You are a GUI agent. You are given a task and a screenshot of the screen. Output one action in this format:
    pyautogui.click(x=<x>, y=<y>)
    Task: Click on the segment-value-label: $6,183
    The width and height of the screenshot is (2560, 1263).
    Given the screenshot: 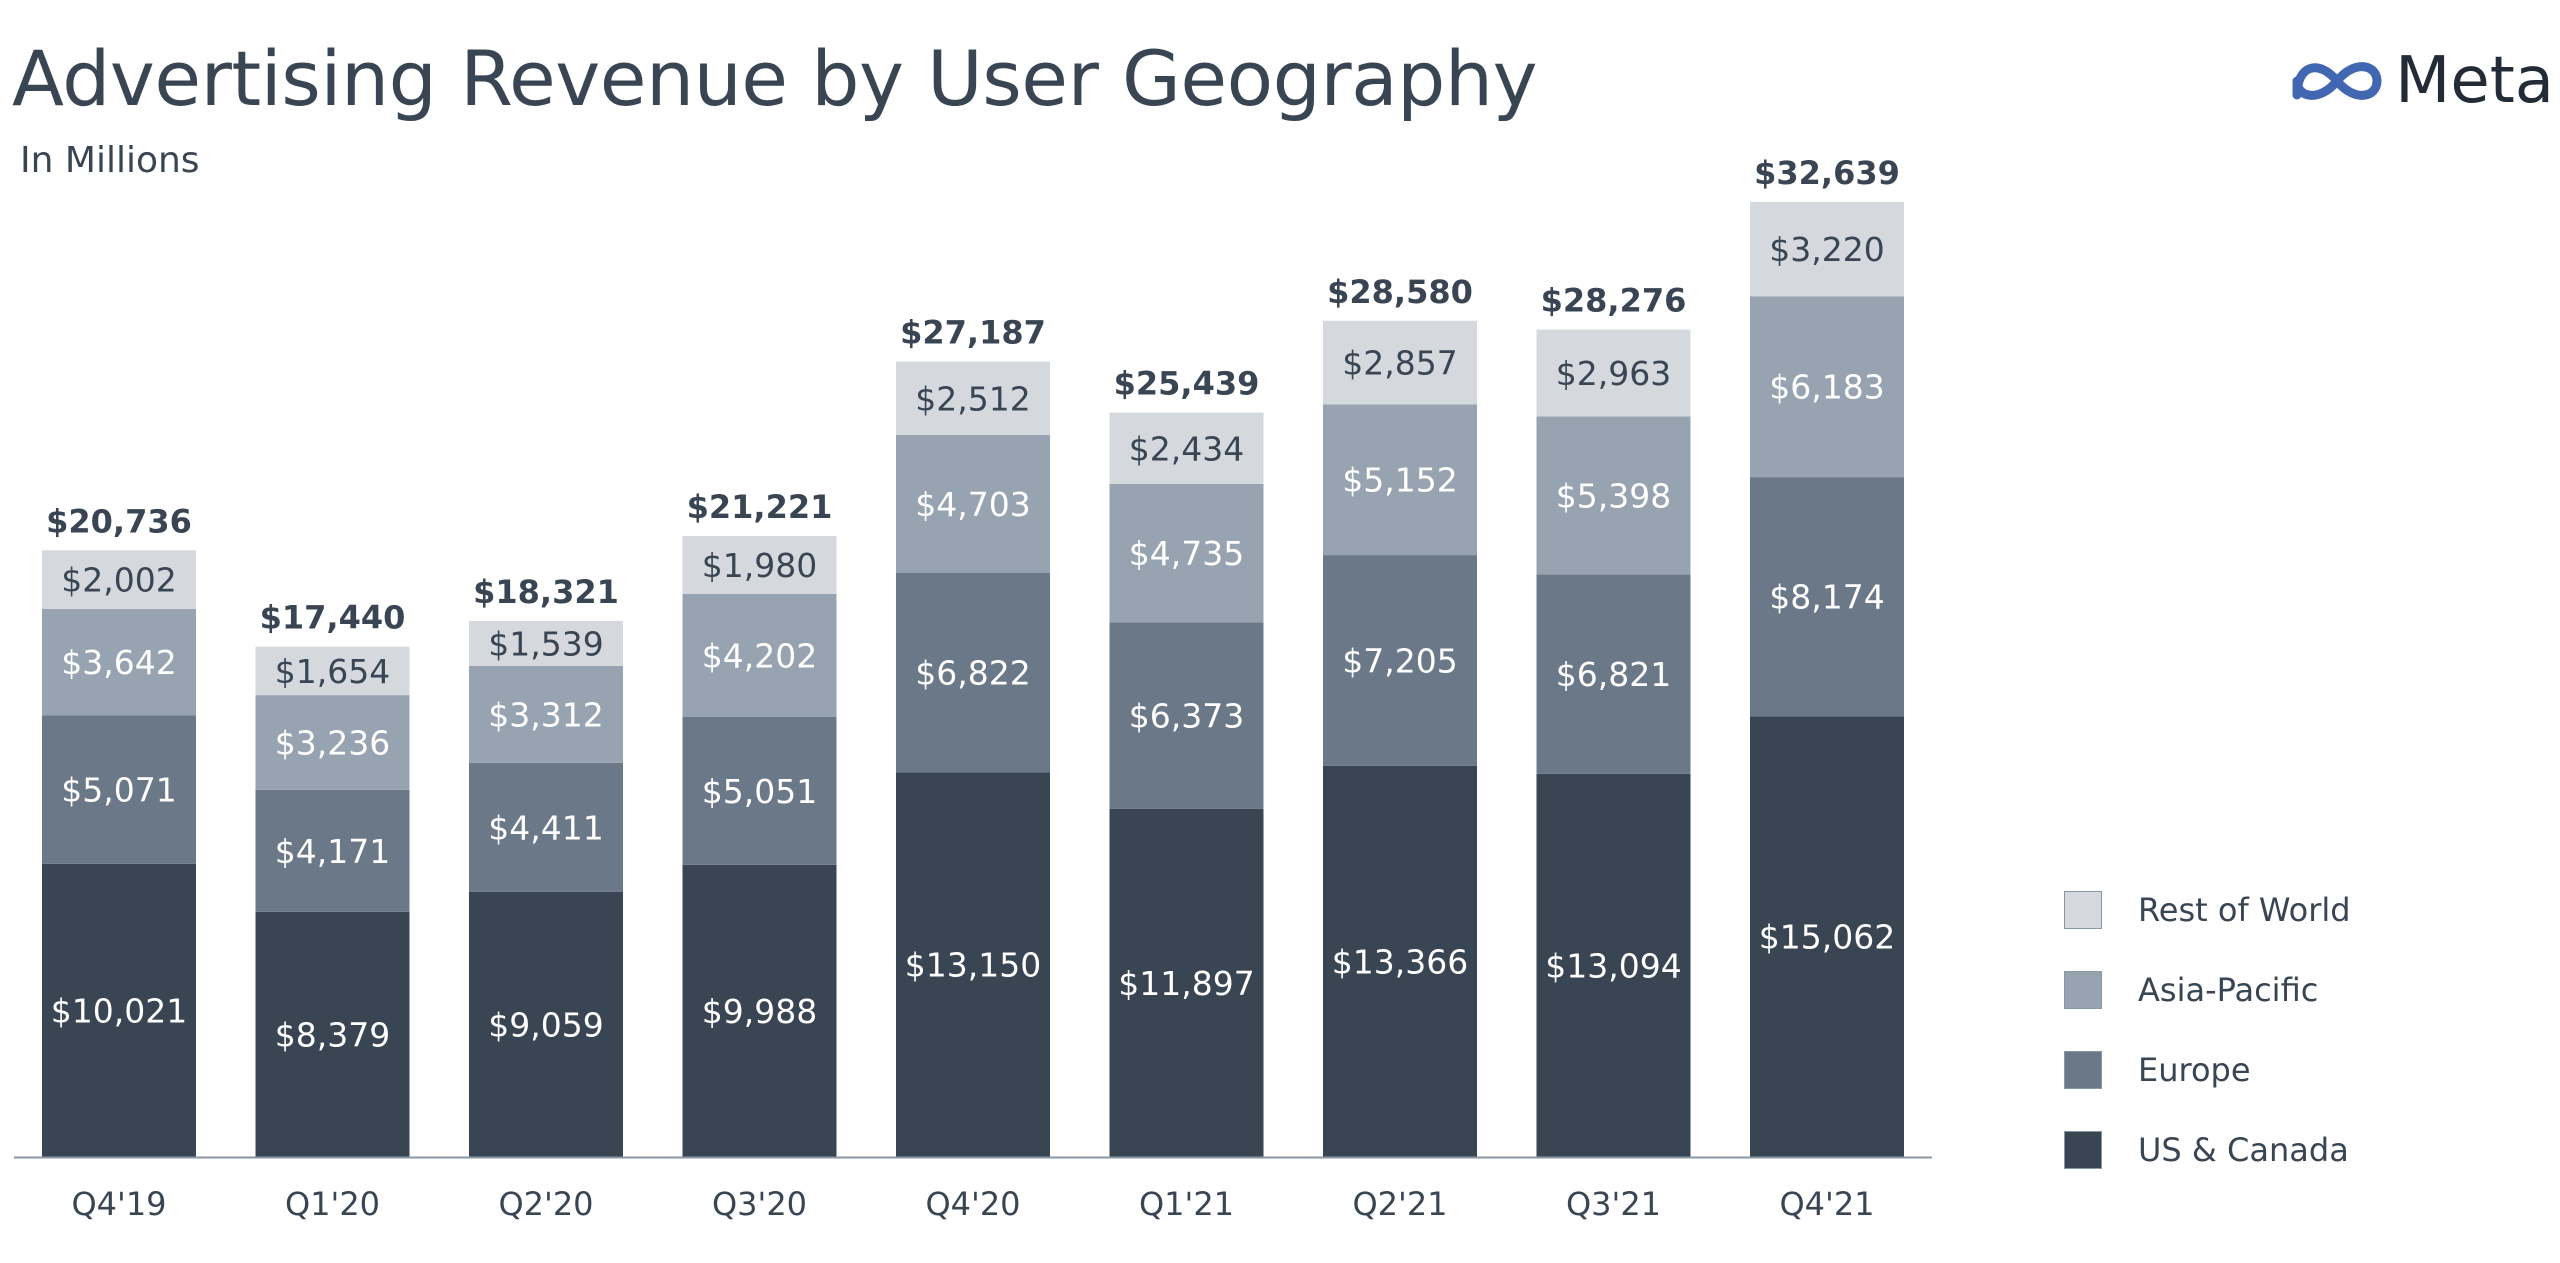 What is the action you would take?
    pyautogui.click(x=1826, y=387)
    